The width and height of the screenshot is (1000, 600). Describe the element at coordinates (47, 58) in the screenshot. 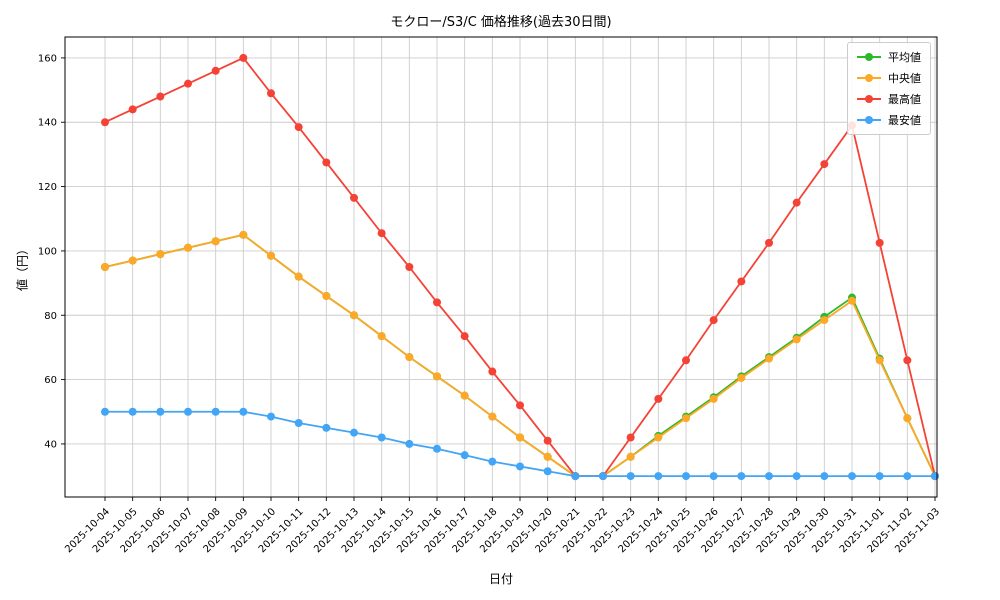

I see `y-tick-label: 160` at that location.